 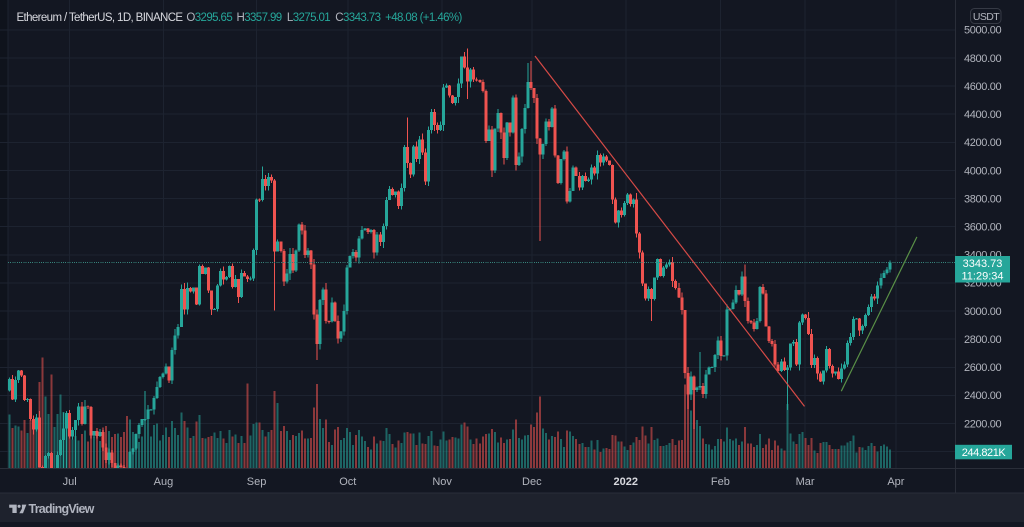 I want to click on svg-text: L3275.01, so click(x=308, y=18).